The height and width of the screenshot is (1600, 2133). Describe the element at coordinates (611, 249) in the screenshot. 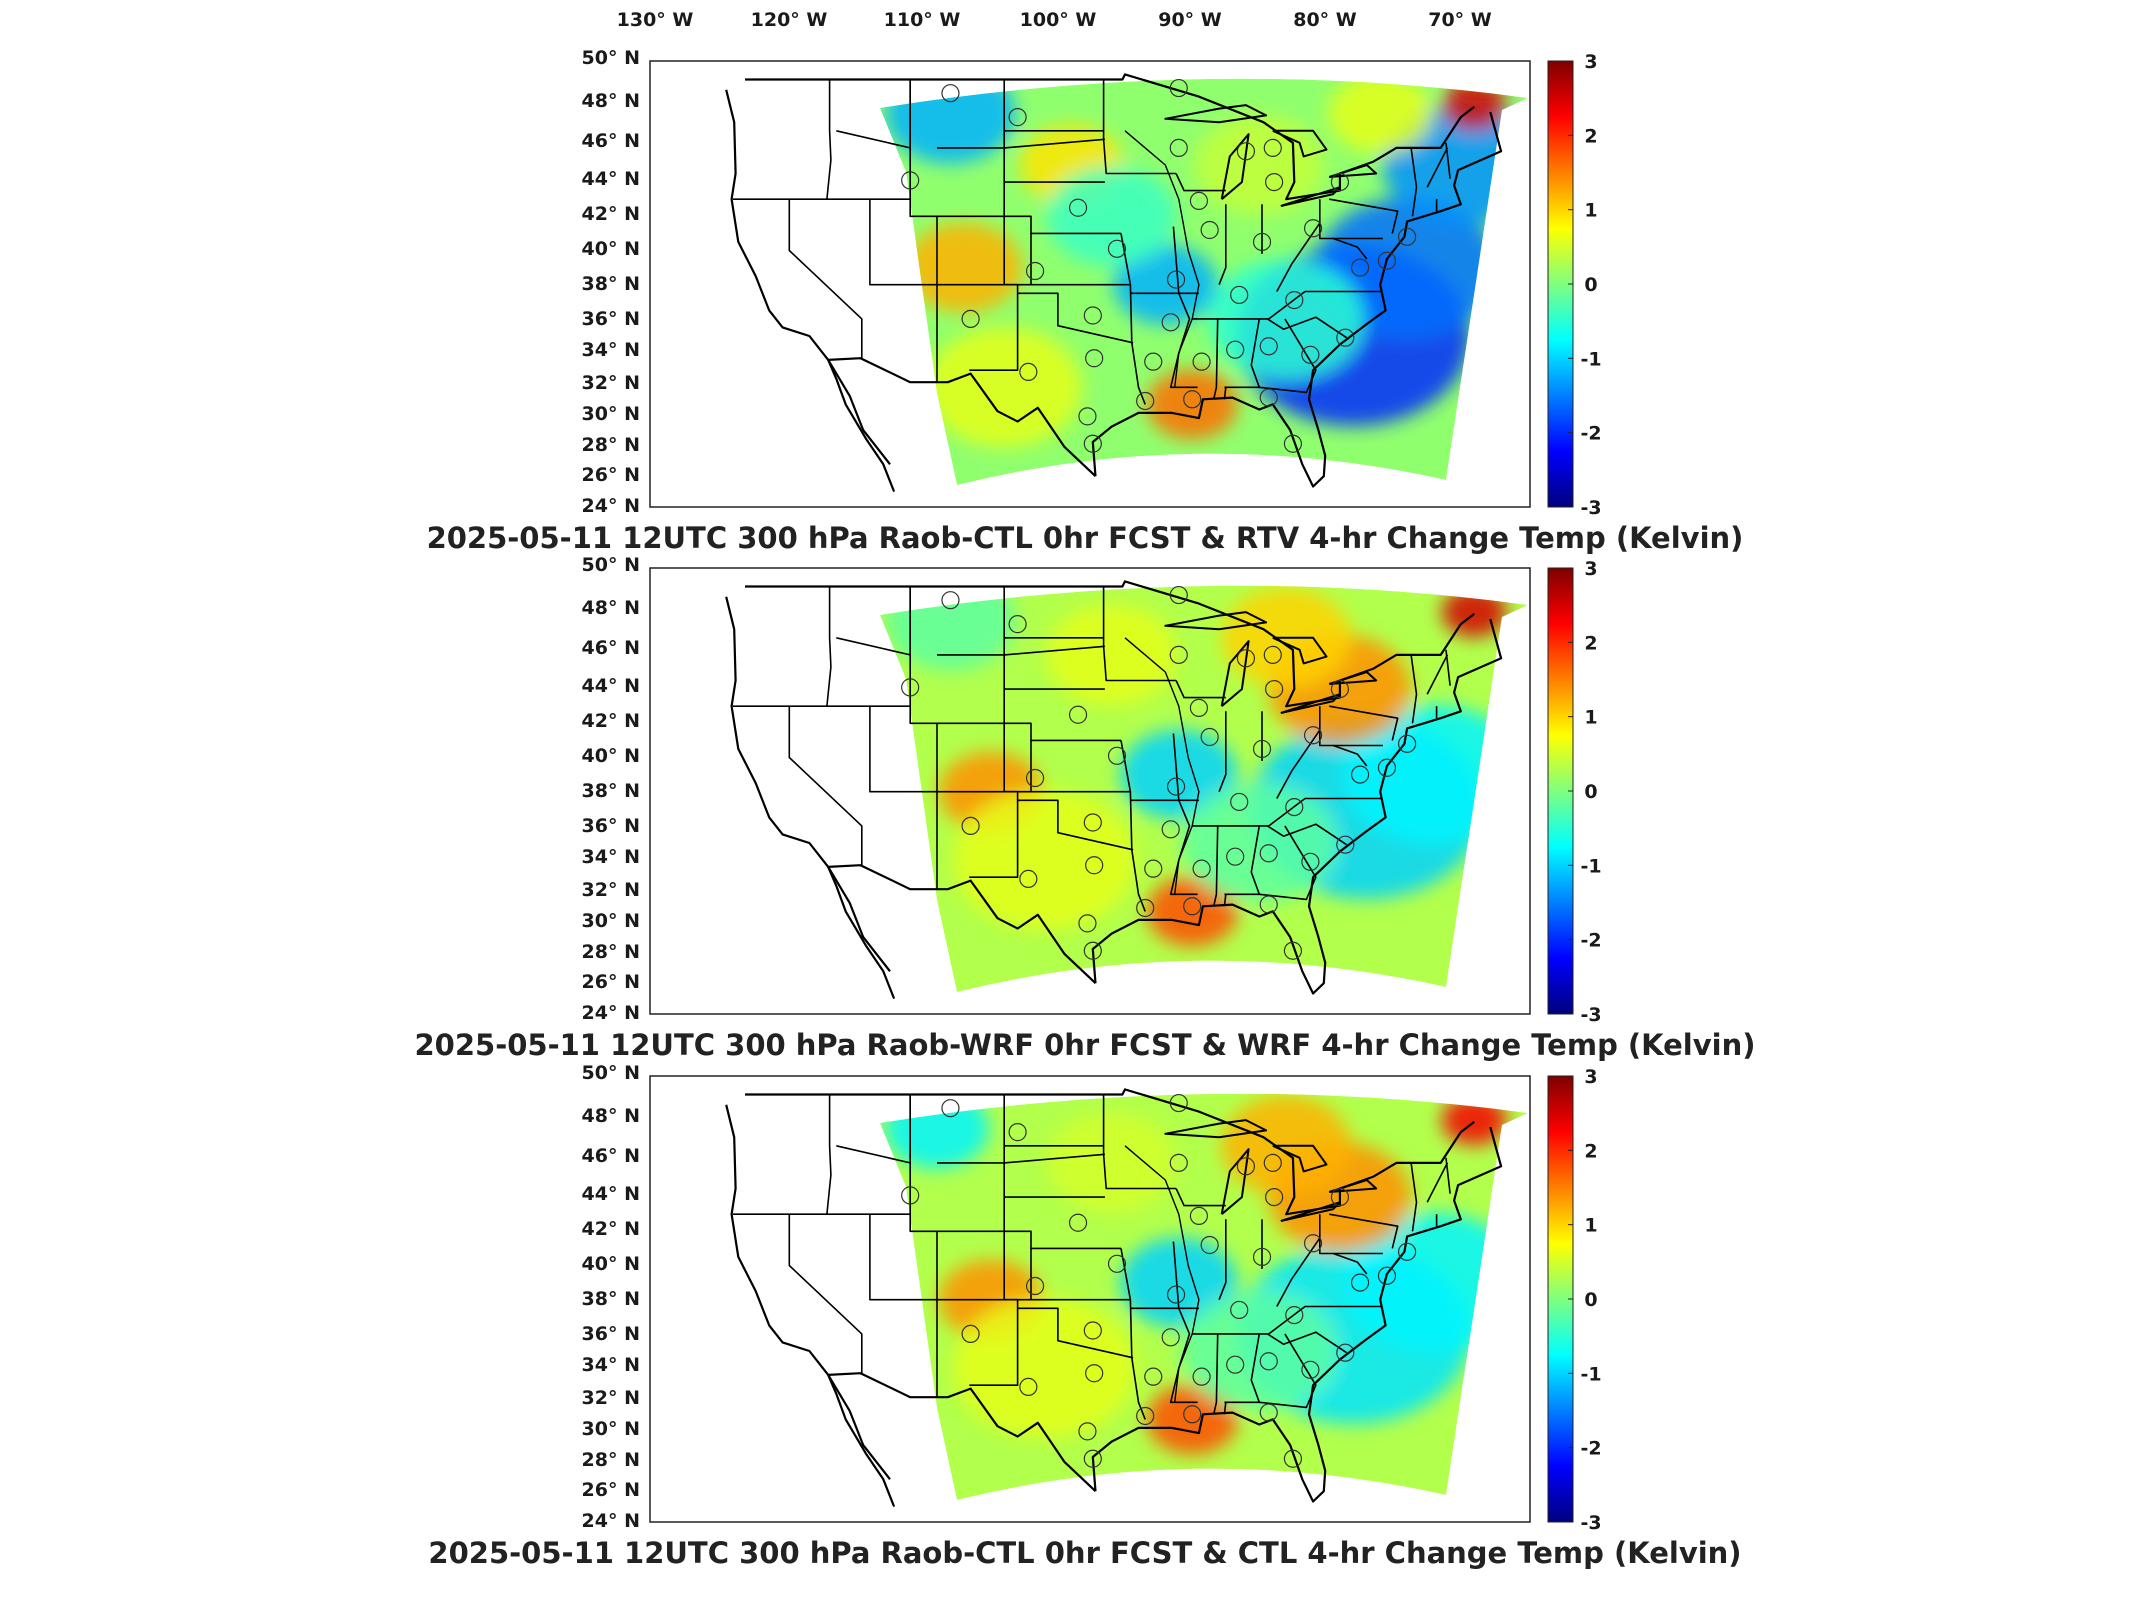

I see `latitude-label: 40° N` at that location.